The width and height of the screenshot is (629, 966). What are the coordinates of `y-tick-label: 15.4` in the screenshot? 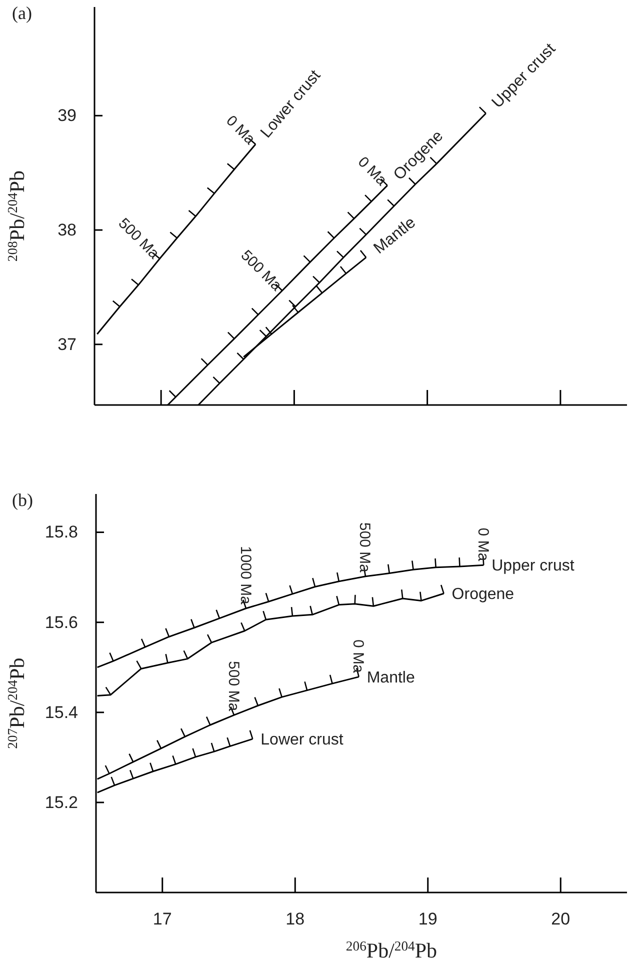 It's located at (61, 712).